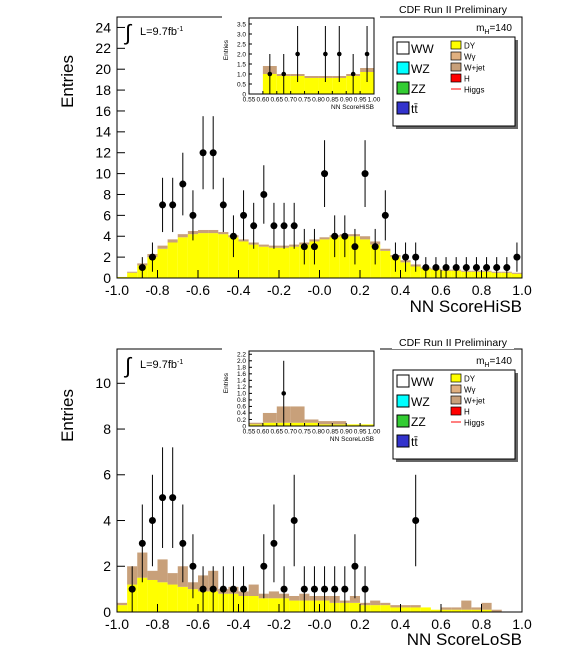 This screenshot has width=567, height=667. What do you see at coordinates (241, 44) in the screenshot?
I see `y-tick-label: 2.5` at bounding box center [241, 44].